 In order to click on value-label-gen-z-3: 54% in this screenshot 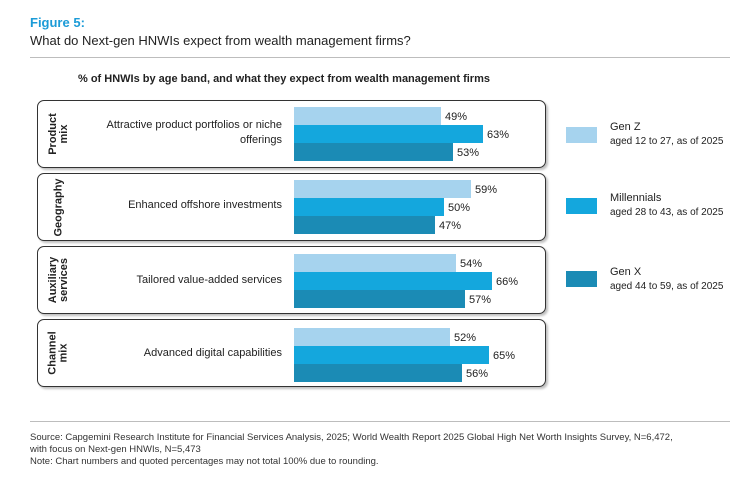, I will do `click(471, 264)`.